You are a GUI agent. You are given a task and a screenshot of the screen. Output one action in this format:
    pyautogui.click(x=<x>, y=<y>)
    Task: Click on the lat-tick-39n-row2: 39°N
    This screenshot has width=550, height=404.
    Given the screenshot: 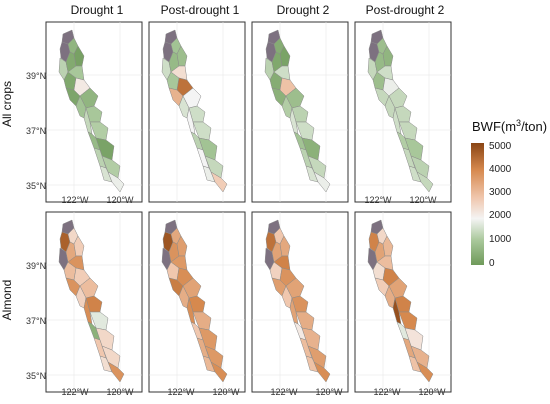 What is the action you would take?
    pyautogui.click(x=36, y=266)
    